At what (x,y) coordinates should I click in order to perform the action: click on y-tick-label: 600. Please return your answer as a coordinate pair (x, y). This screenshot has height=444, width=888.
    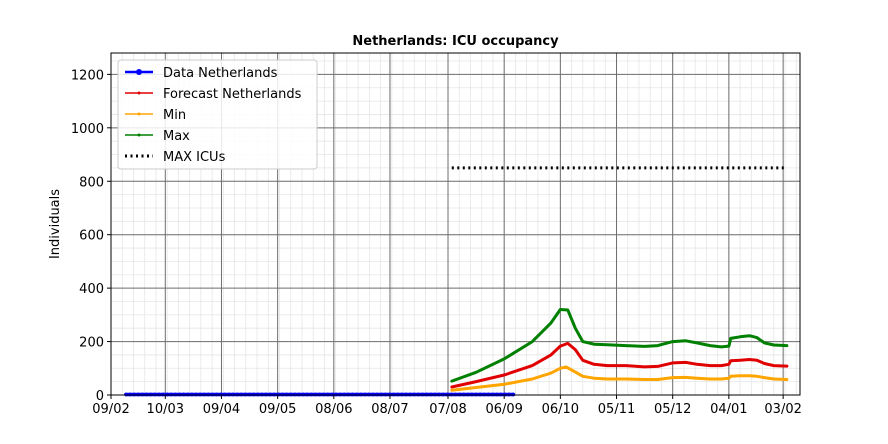
    Looking at the image, I should click on (91, 236).